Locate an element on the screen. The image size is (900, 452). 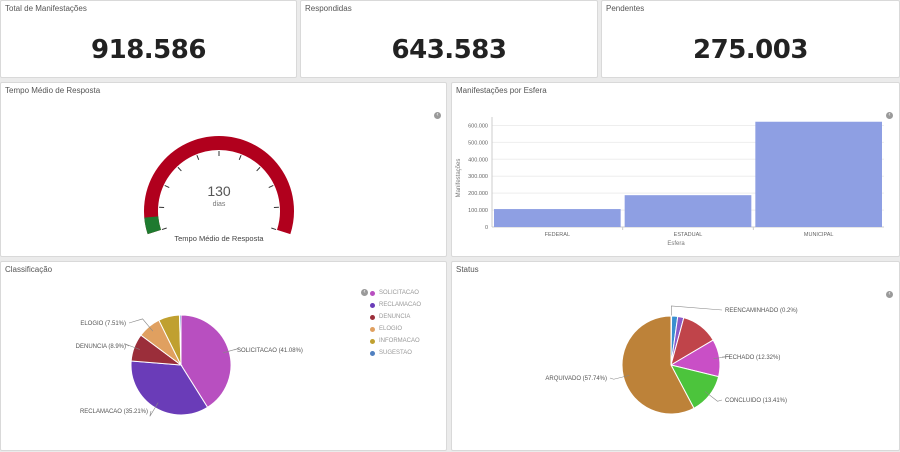
pie-label-denuncia: DENUNCIA (8.9%) is located at coordinates (101, 347).